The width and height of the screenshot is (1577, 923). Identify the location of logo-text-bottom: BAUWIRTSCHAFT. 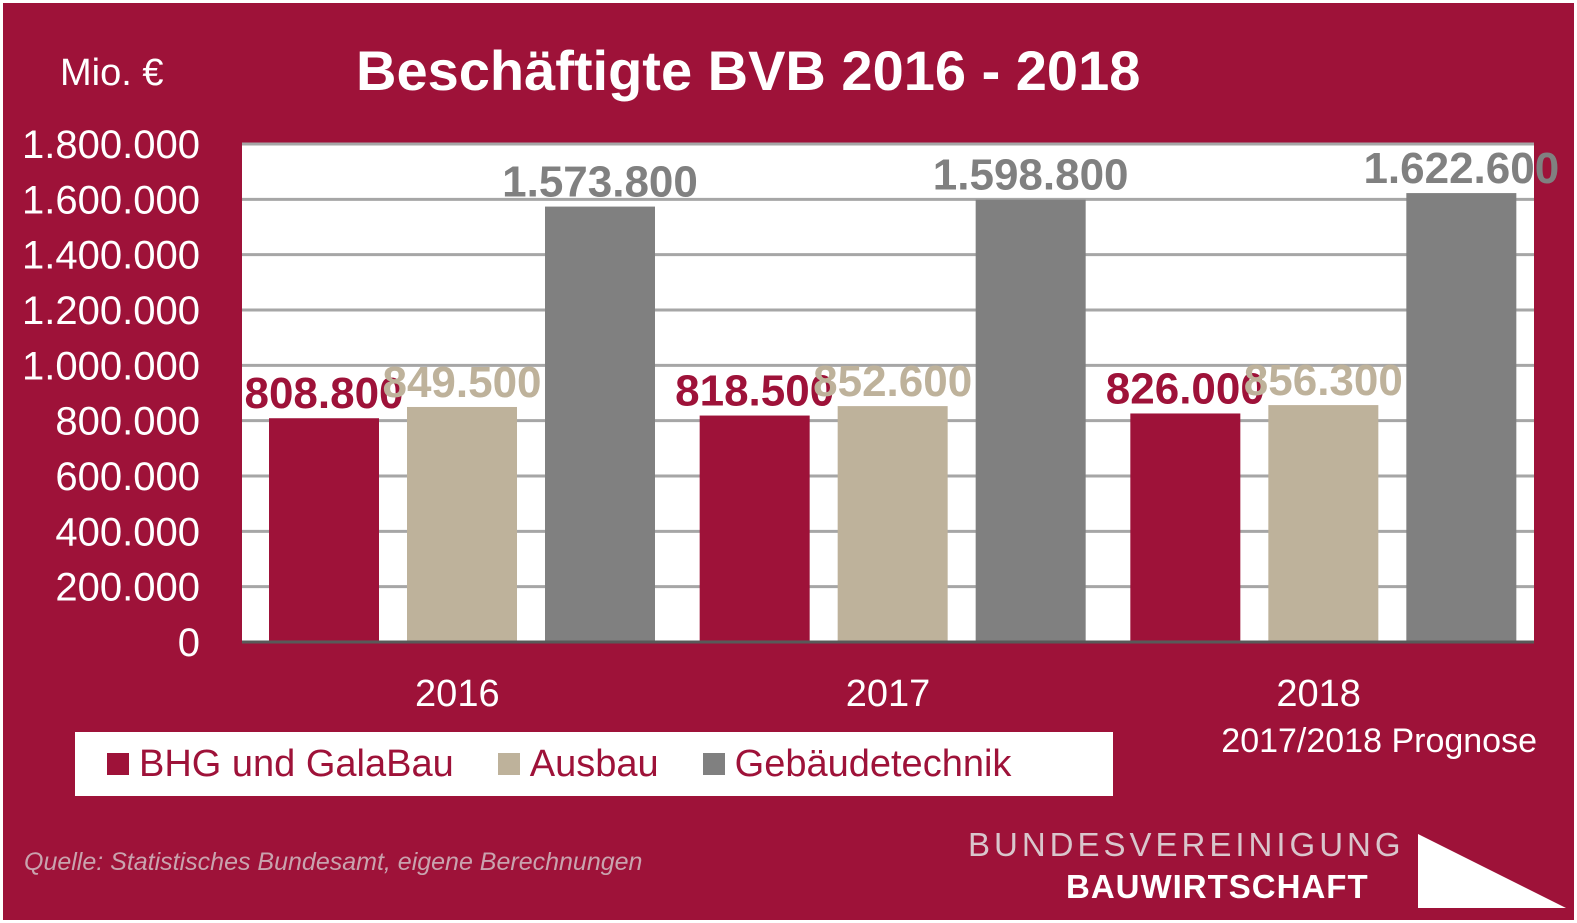
(1217, 886).